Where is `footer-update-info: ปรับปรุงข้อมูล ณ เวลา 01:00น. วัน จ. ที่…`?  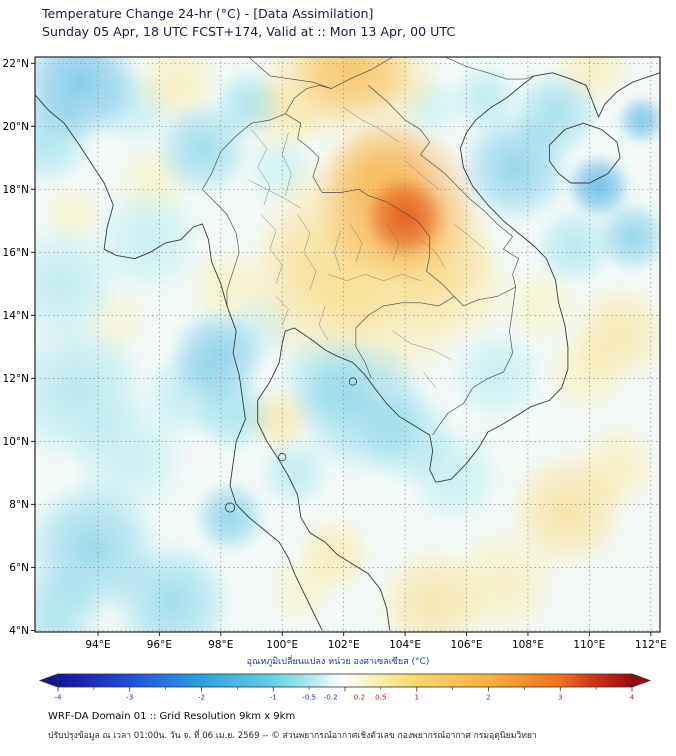 footer-update-info: ปรับปรุงข้อมูล ณ เวลา 01:00น. วัน จ. ที่… is located at coordinates (292, 736).